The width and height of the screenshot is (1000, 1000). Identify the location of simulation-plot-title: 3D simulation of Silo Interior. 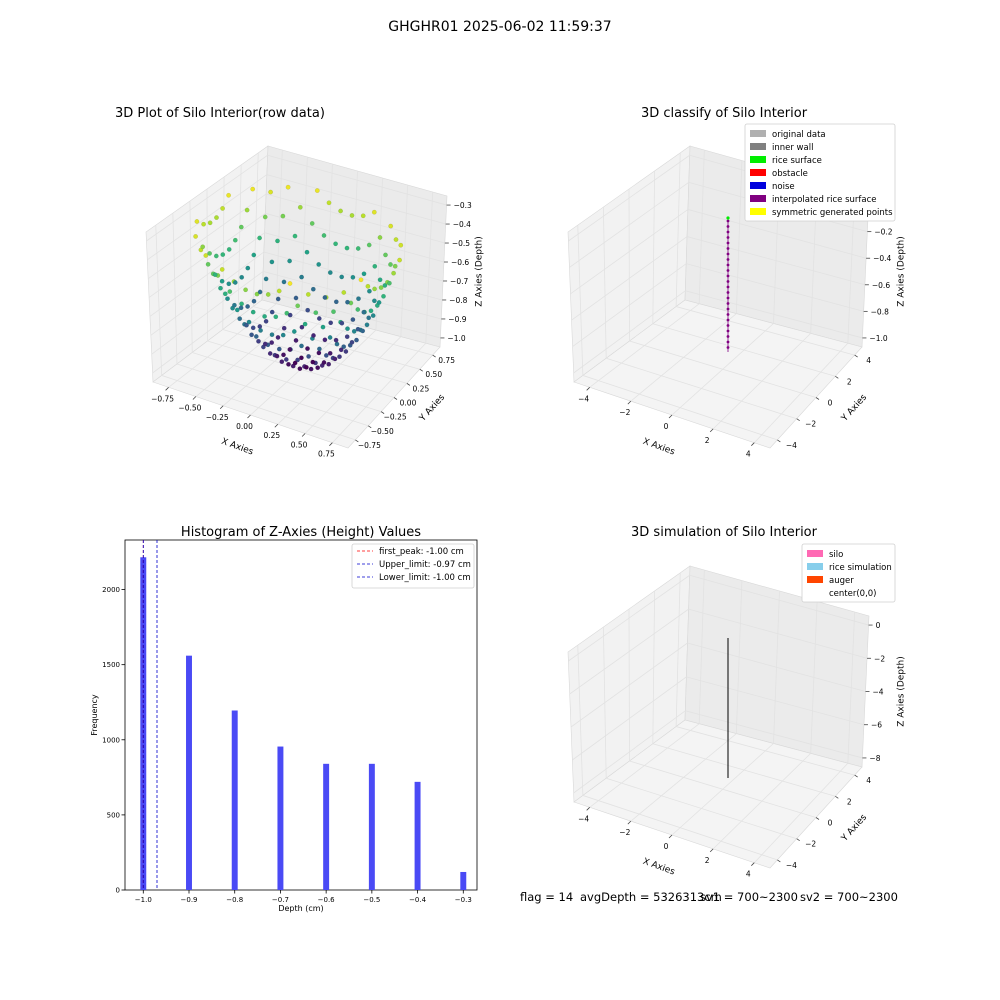
(724, 532).